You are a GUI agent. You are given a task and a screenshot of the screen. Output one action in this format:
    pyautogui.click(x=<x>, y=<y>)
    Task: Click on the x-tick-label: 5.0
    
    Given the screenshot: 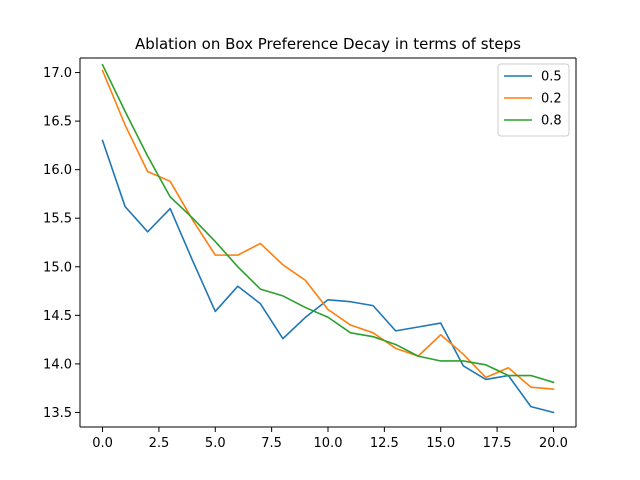 What is the action you would take?
    pyautogui.click(x=215, y=443)
    